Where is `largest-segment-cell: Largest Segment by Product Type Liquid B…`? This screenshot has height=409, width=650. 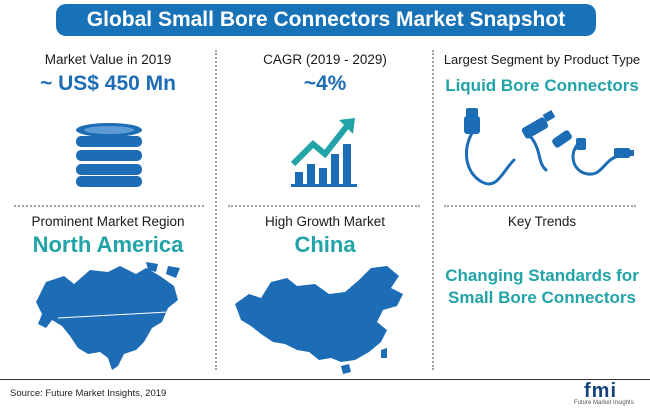
largest-segment-cell: Largest Segment by Product Type Liquid B… is located at coordinates (542, 125).